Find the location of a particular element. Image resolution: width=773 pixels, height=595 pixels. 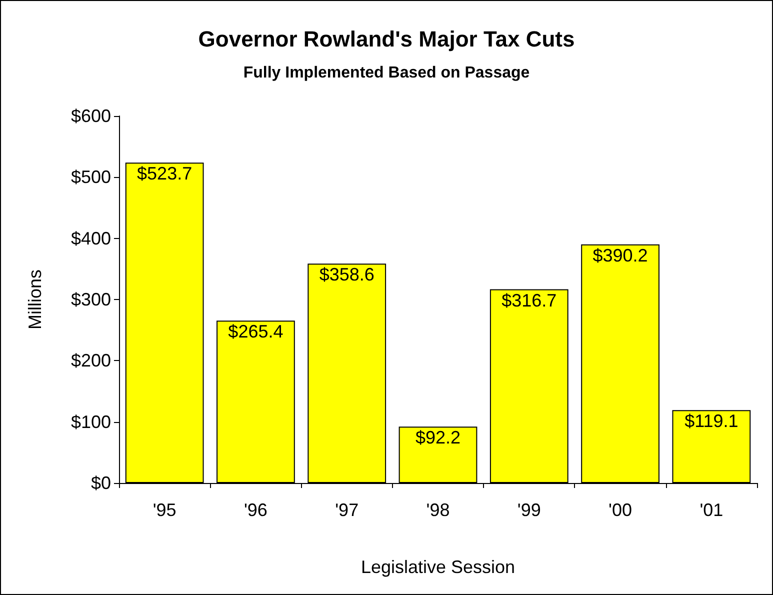

y-tick-label: $600 is located at coordinates (90, 116).